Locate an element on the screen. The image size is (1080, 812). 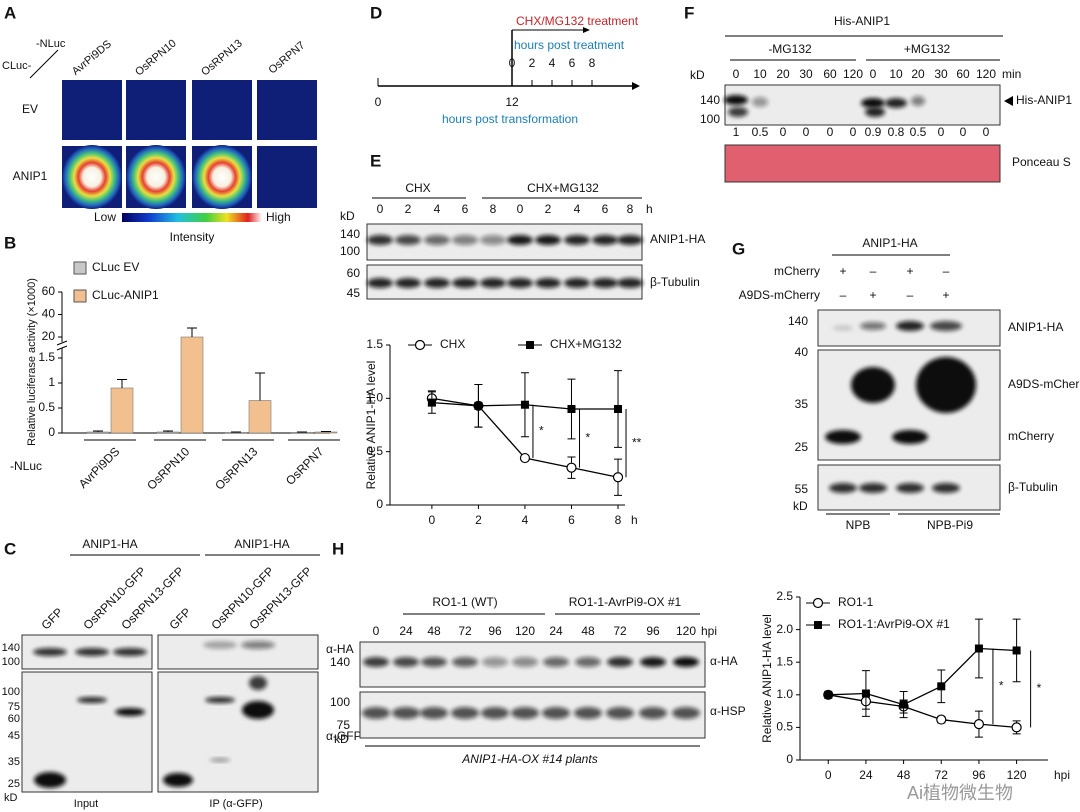
y-tick-label: 40 is located at coordinates (49, 314).